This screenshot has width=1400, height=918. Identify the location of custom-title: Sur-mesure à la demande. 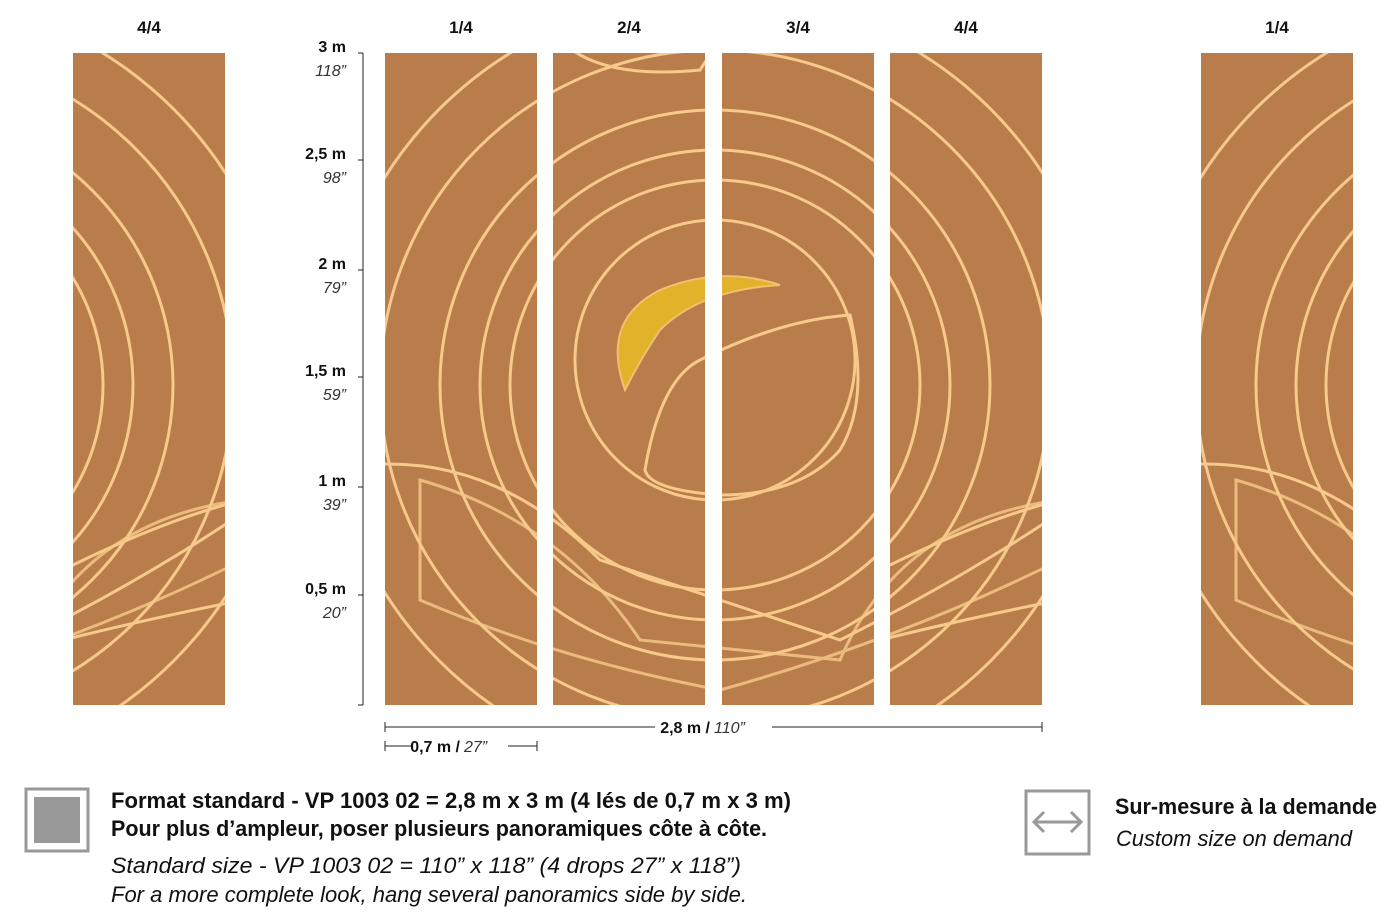
(1246, 806).